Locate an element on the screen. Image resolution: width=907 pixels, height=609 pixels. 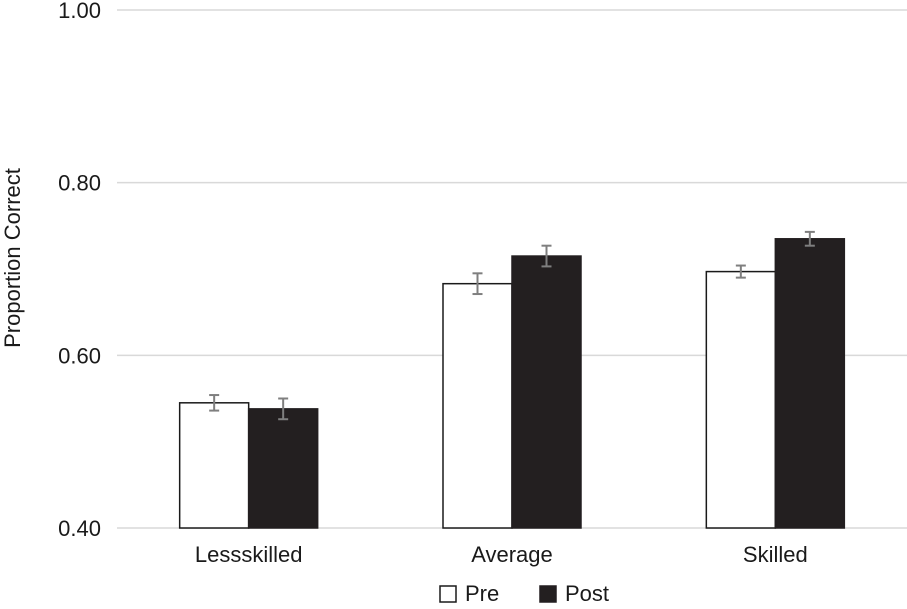
y-tick-label: 1.00 is located at coordinates (79, 11).